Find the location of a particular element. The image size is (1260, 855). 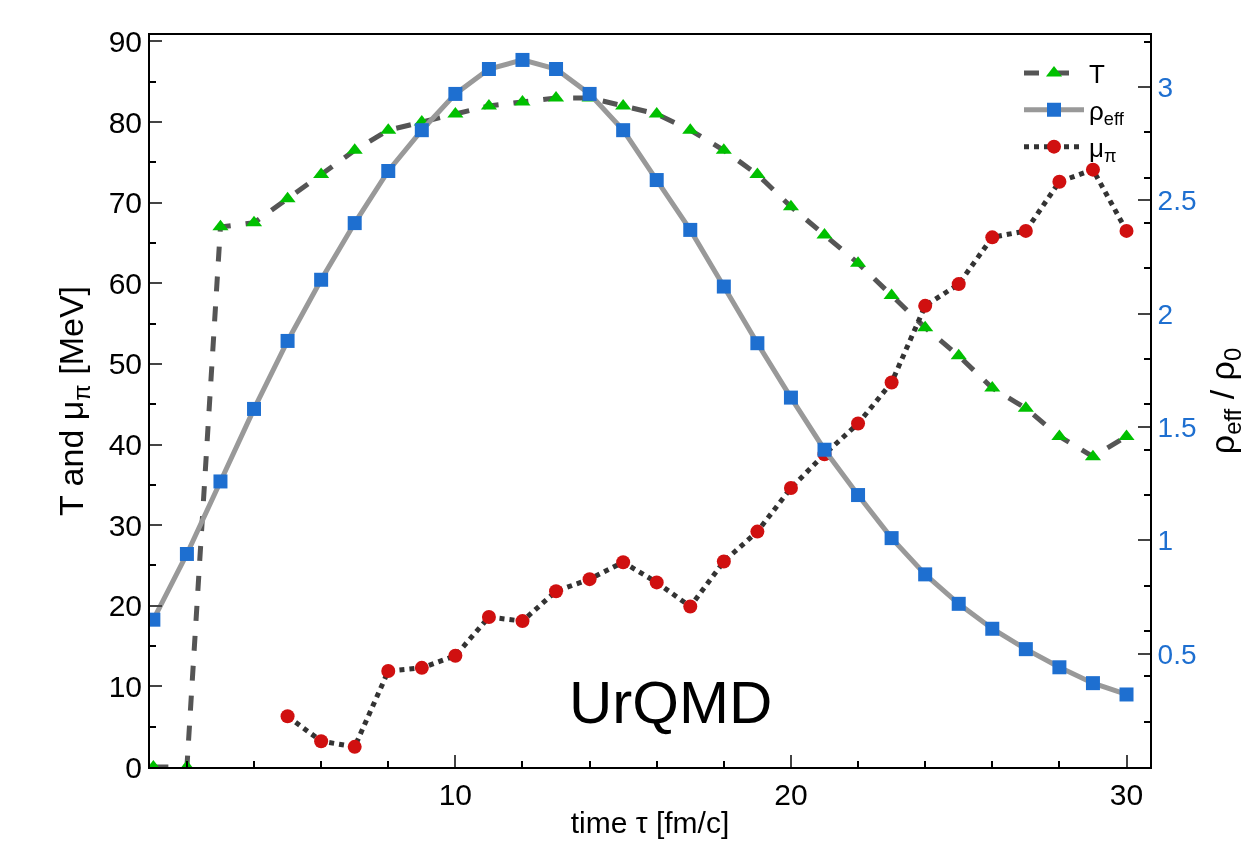

x-tick-label: 10 is located at coordinates (455, 794).